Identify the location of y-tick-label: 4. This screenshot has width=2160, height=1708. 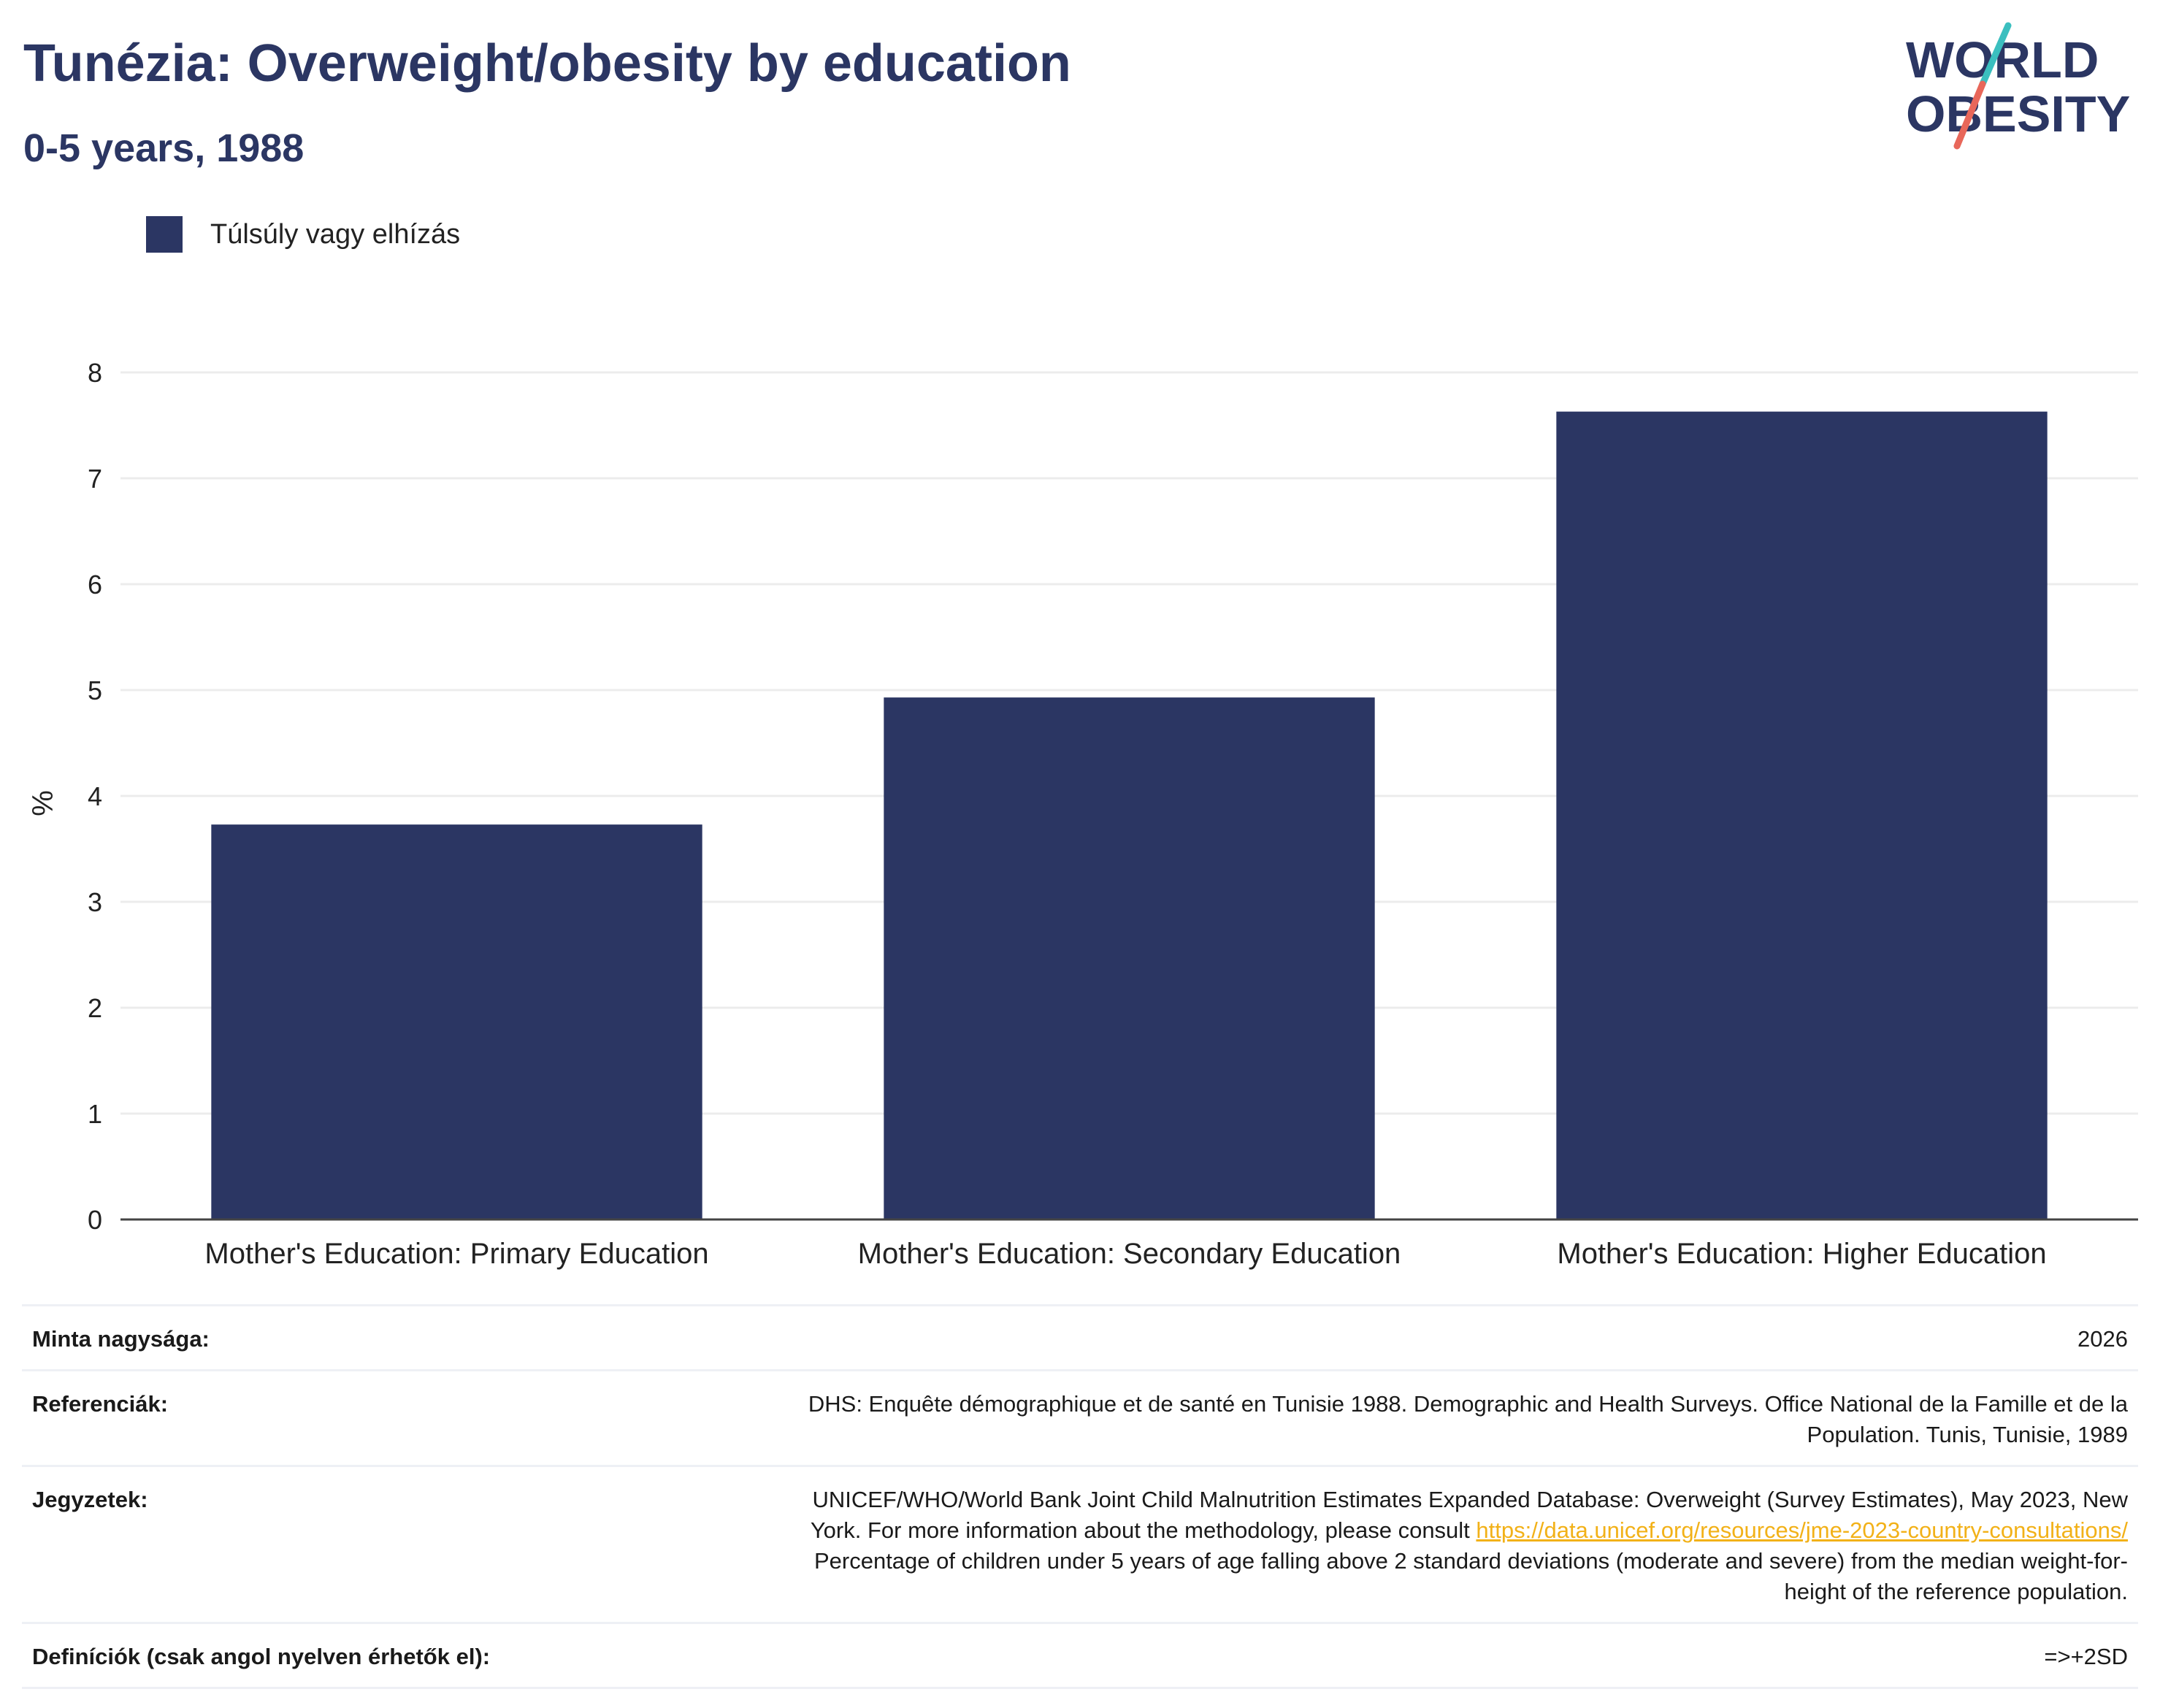
(95, 796).